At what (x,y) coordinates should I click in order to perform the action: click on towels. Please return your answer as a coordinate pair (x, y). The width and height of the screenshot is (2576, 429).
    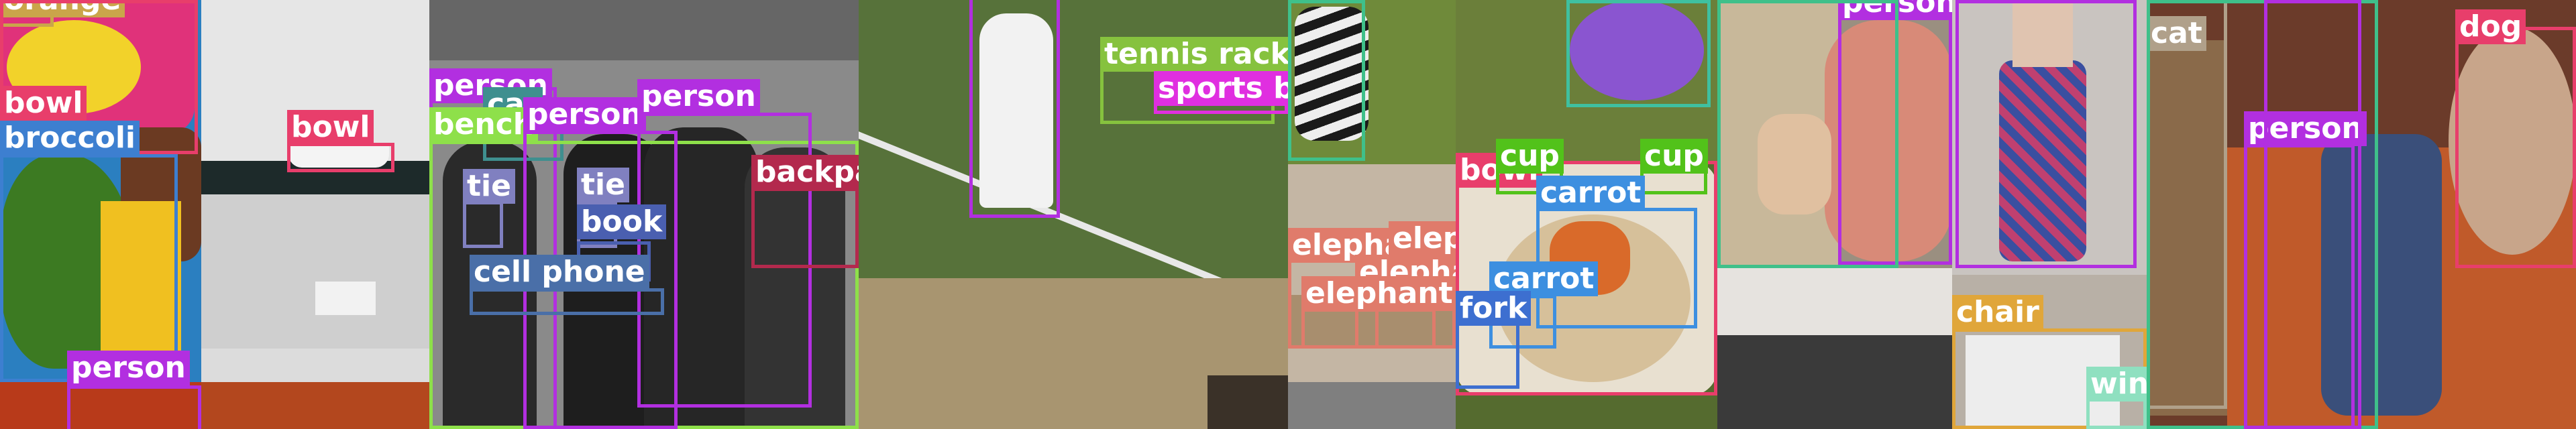
    Looking at the image, I should click on (345, 298).